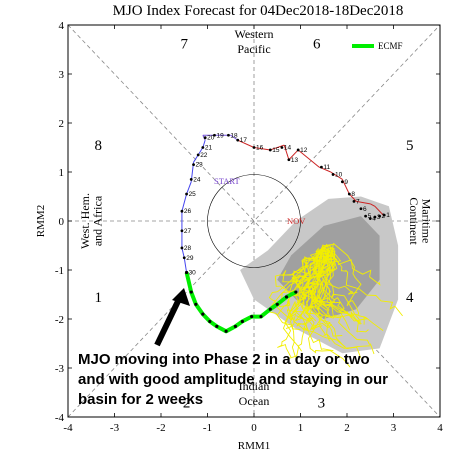 The image size is (470, 452). Describe the element at coordinates (172, 317) in the screenshot. I see `annotation-arrow` at that location.